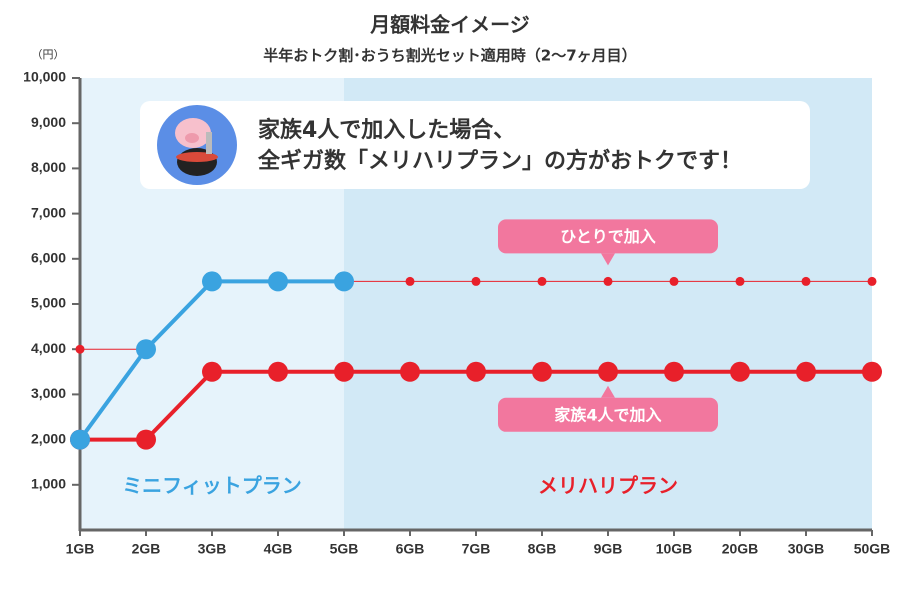  Describe the element at coordinates (806, 549) in the screenshot. I see `x-tick-label: 30GB` at that location.